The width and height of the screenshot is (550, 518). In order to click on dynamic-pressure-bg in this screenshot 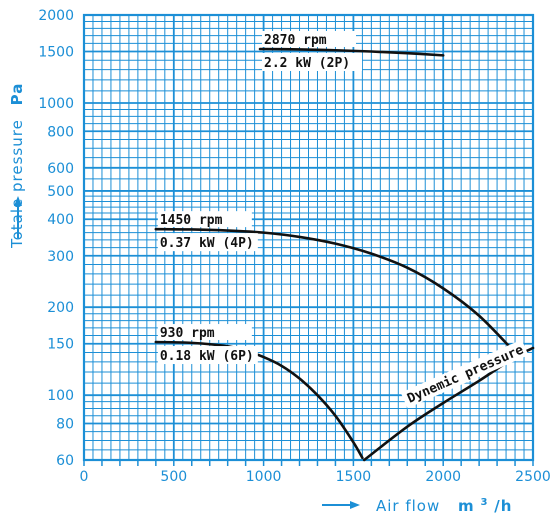, I will do `click(464, 374)`.